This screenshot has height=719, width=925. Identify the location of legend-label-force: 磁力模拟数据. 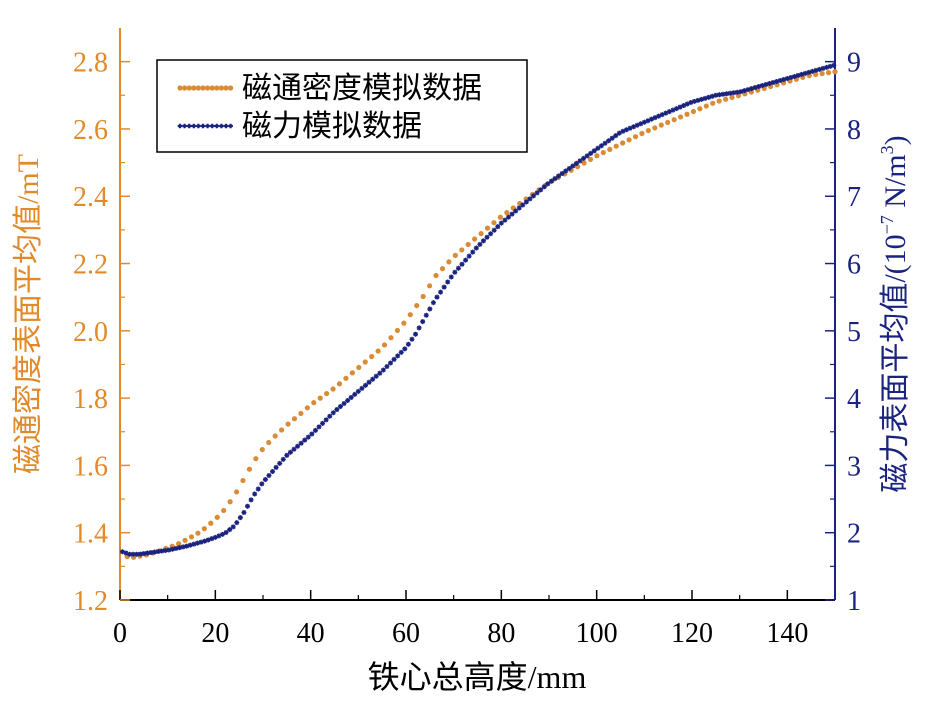
(332, 126).